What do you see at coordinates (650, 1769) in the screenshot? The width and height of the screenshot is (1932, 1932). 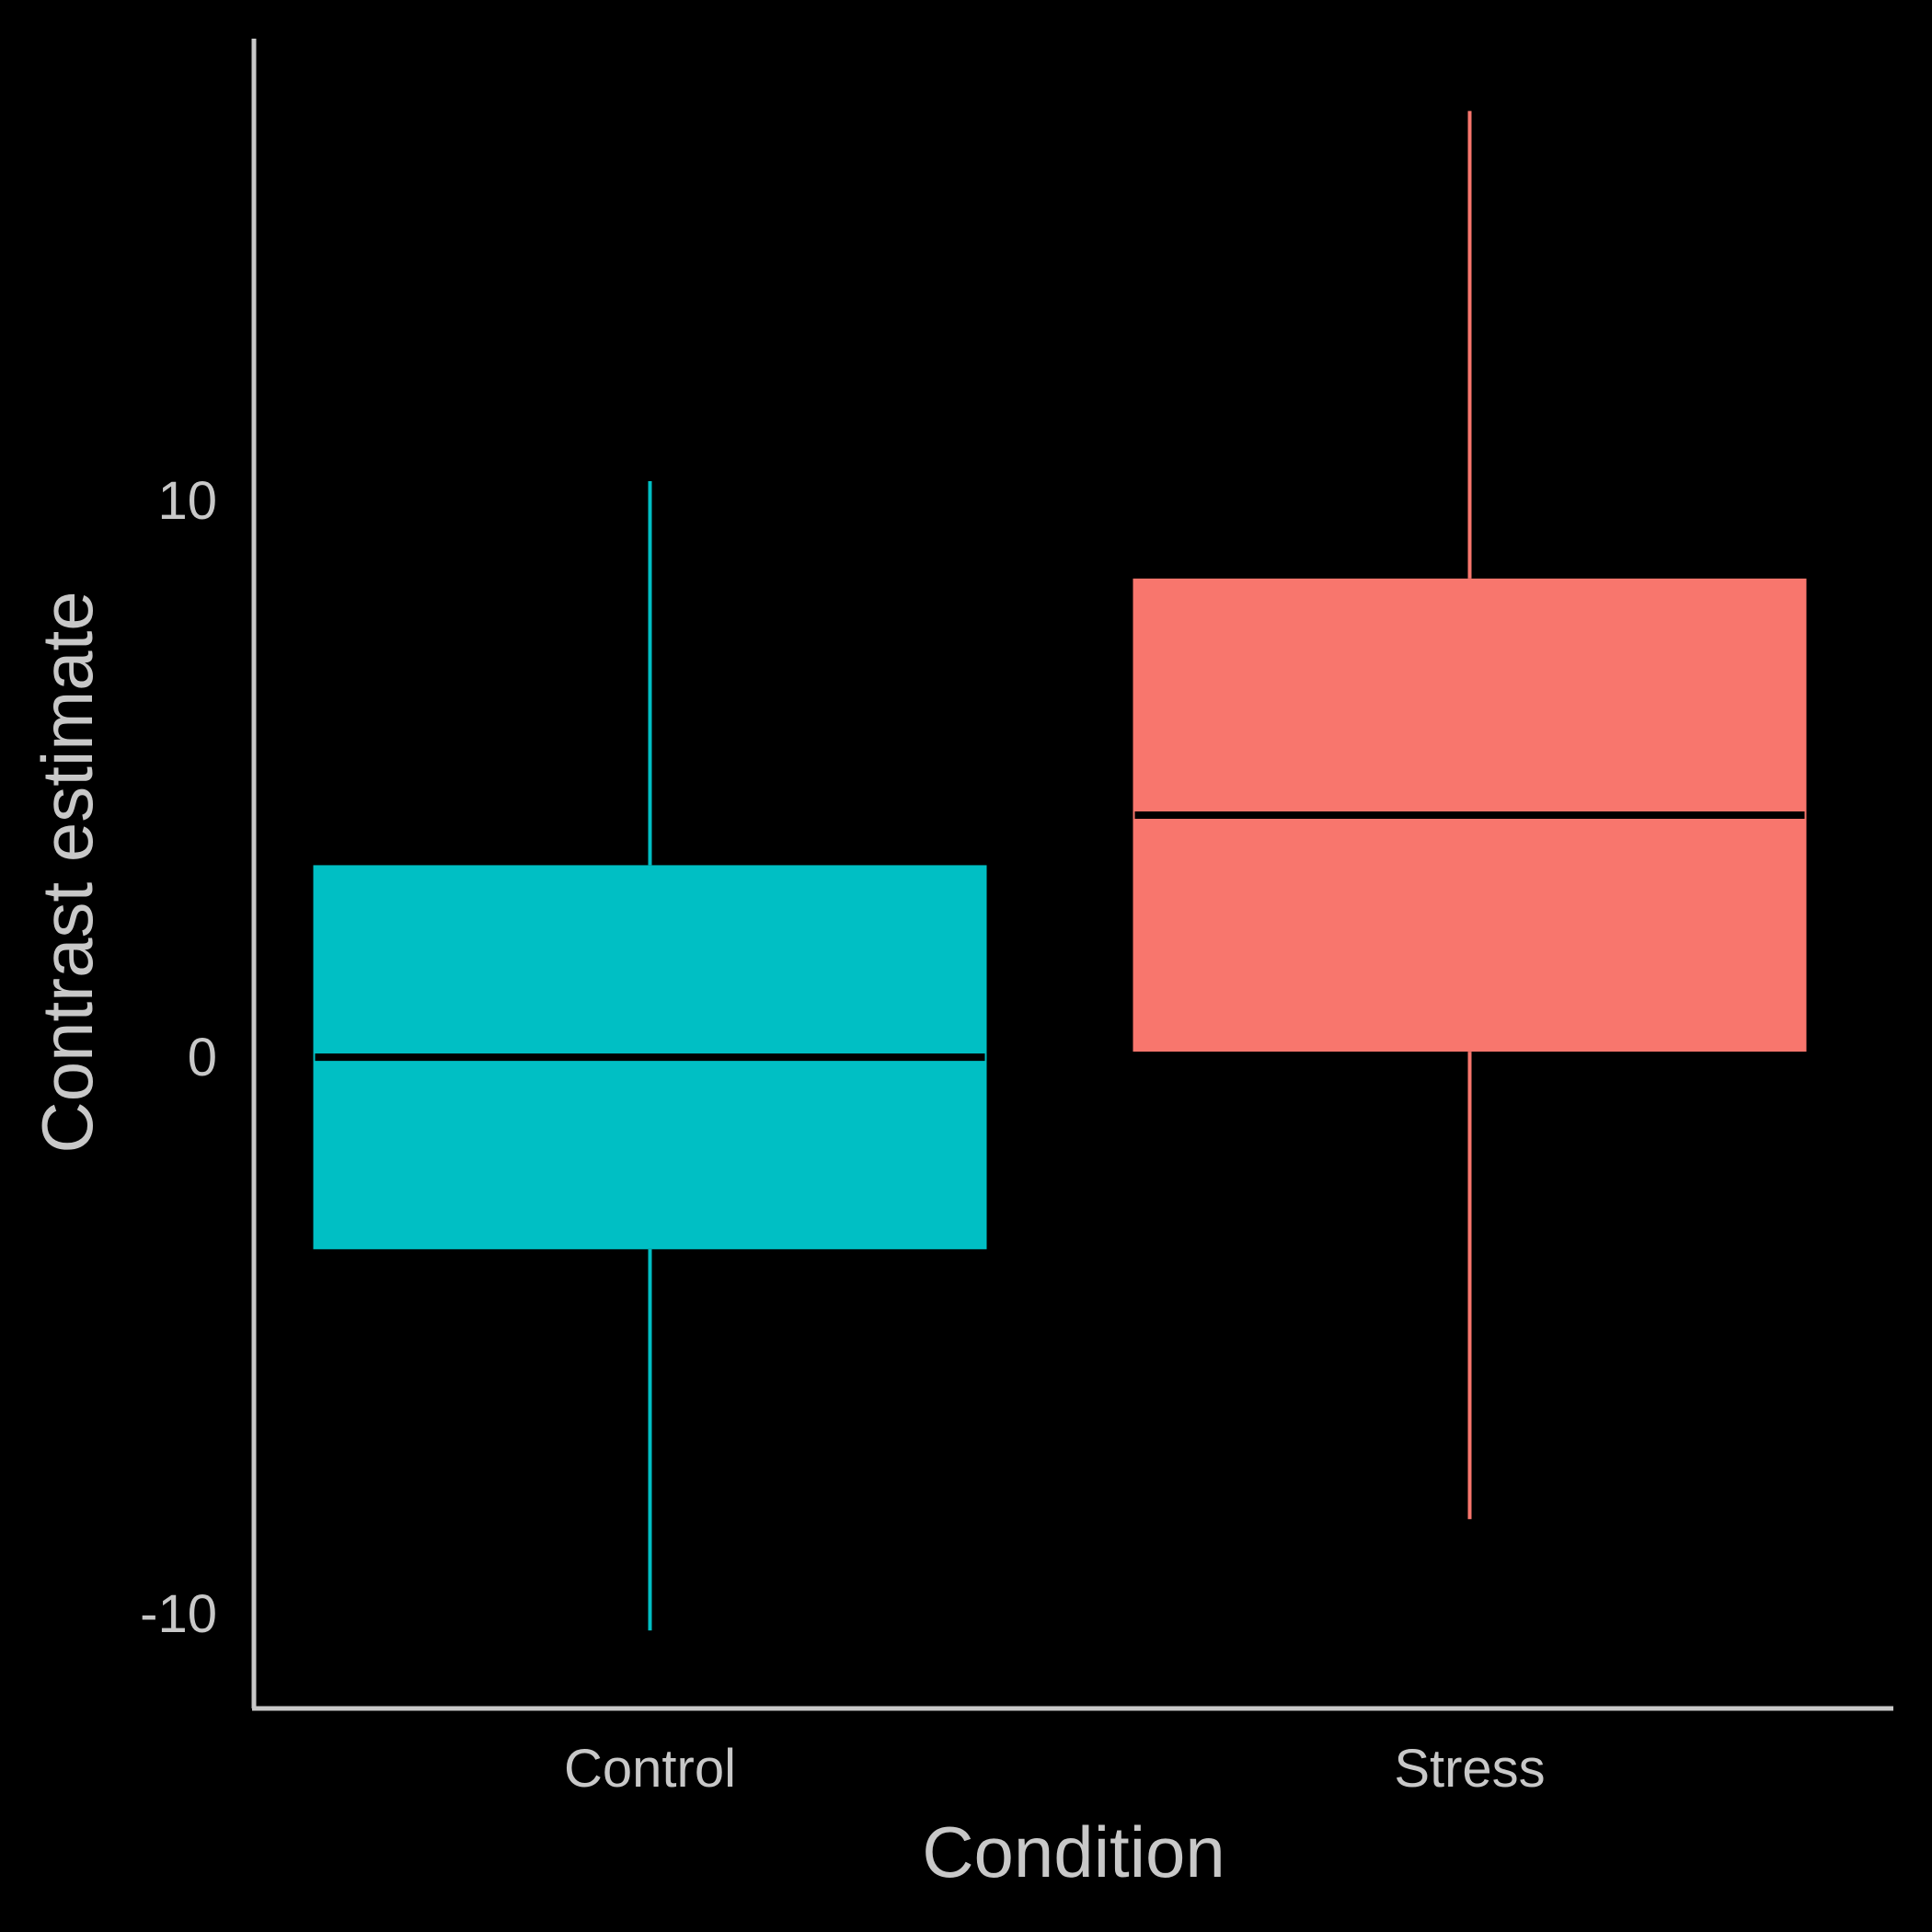 I see `x-tick-label: Control` at bounding box center [650, 1769].